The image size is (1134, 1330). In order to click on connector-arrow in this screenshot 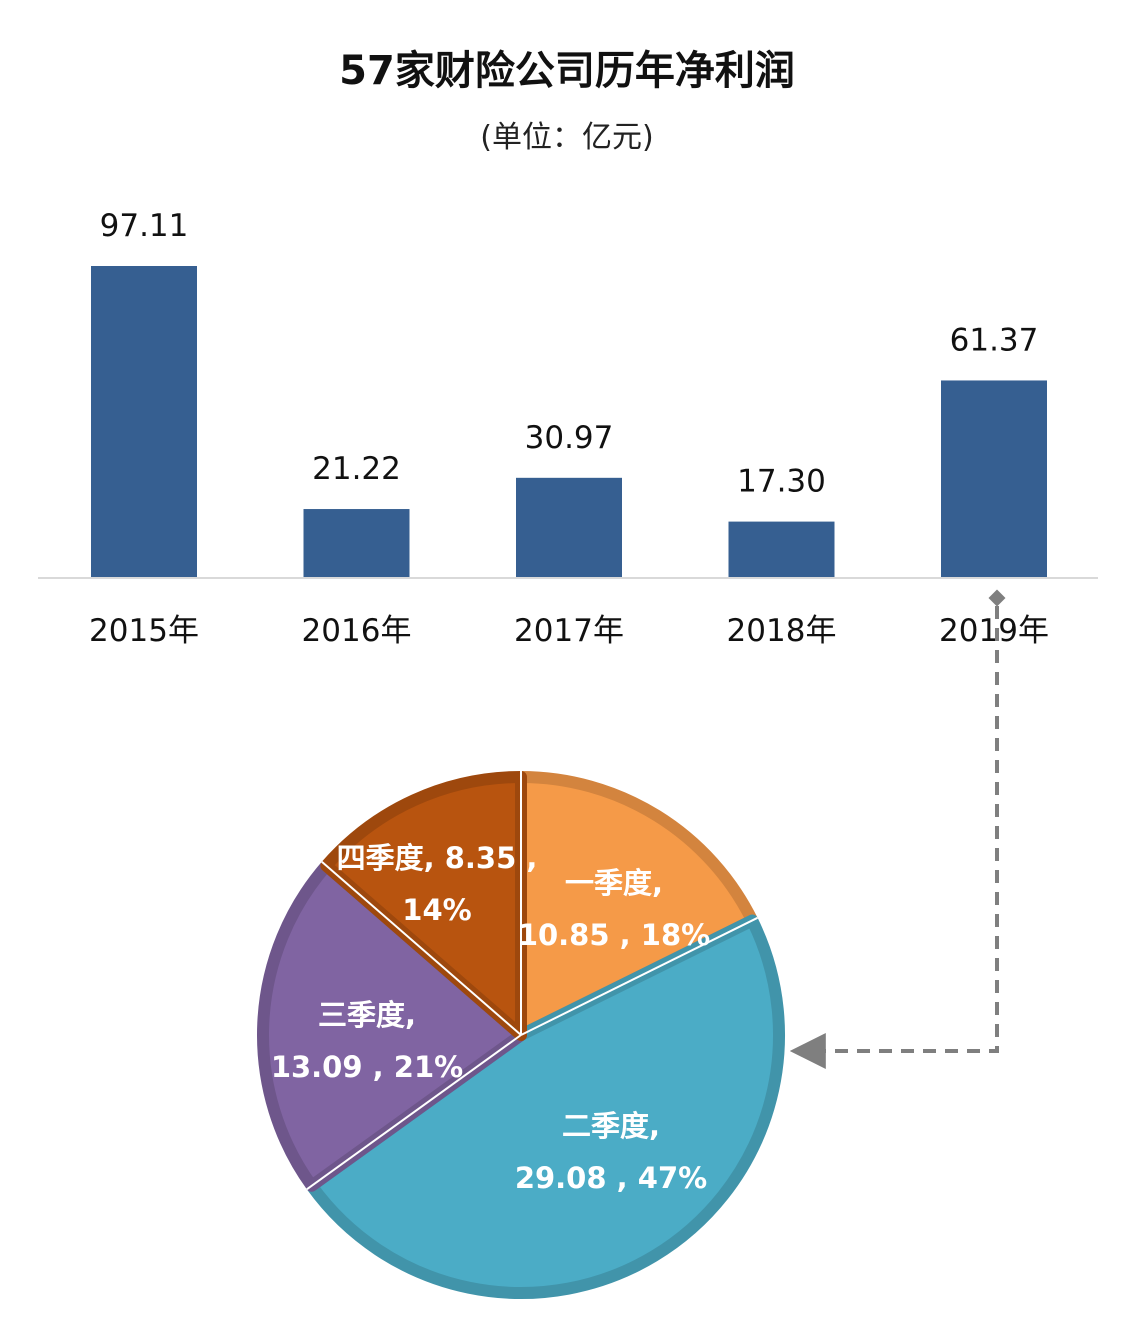, I will do `click(897, 829)`.